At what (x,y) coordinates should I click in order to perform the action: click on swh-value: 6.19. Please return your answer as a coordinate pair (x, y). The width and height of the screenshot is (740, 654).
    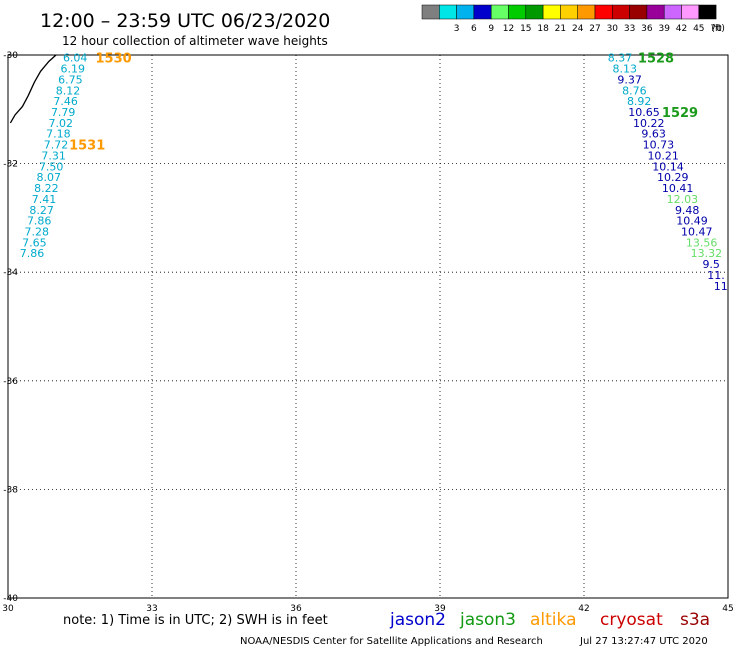
    Looking at the image, I should click on (73, 69).